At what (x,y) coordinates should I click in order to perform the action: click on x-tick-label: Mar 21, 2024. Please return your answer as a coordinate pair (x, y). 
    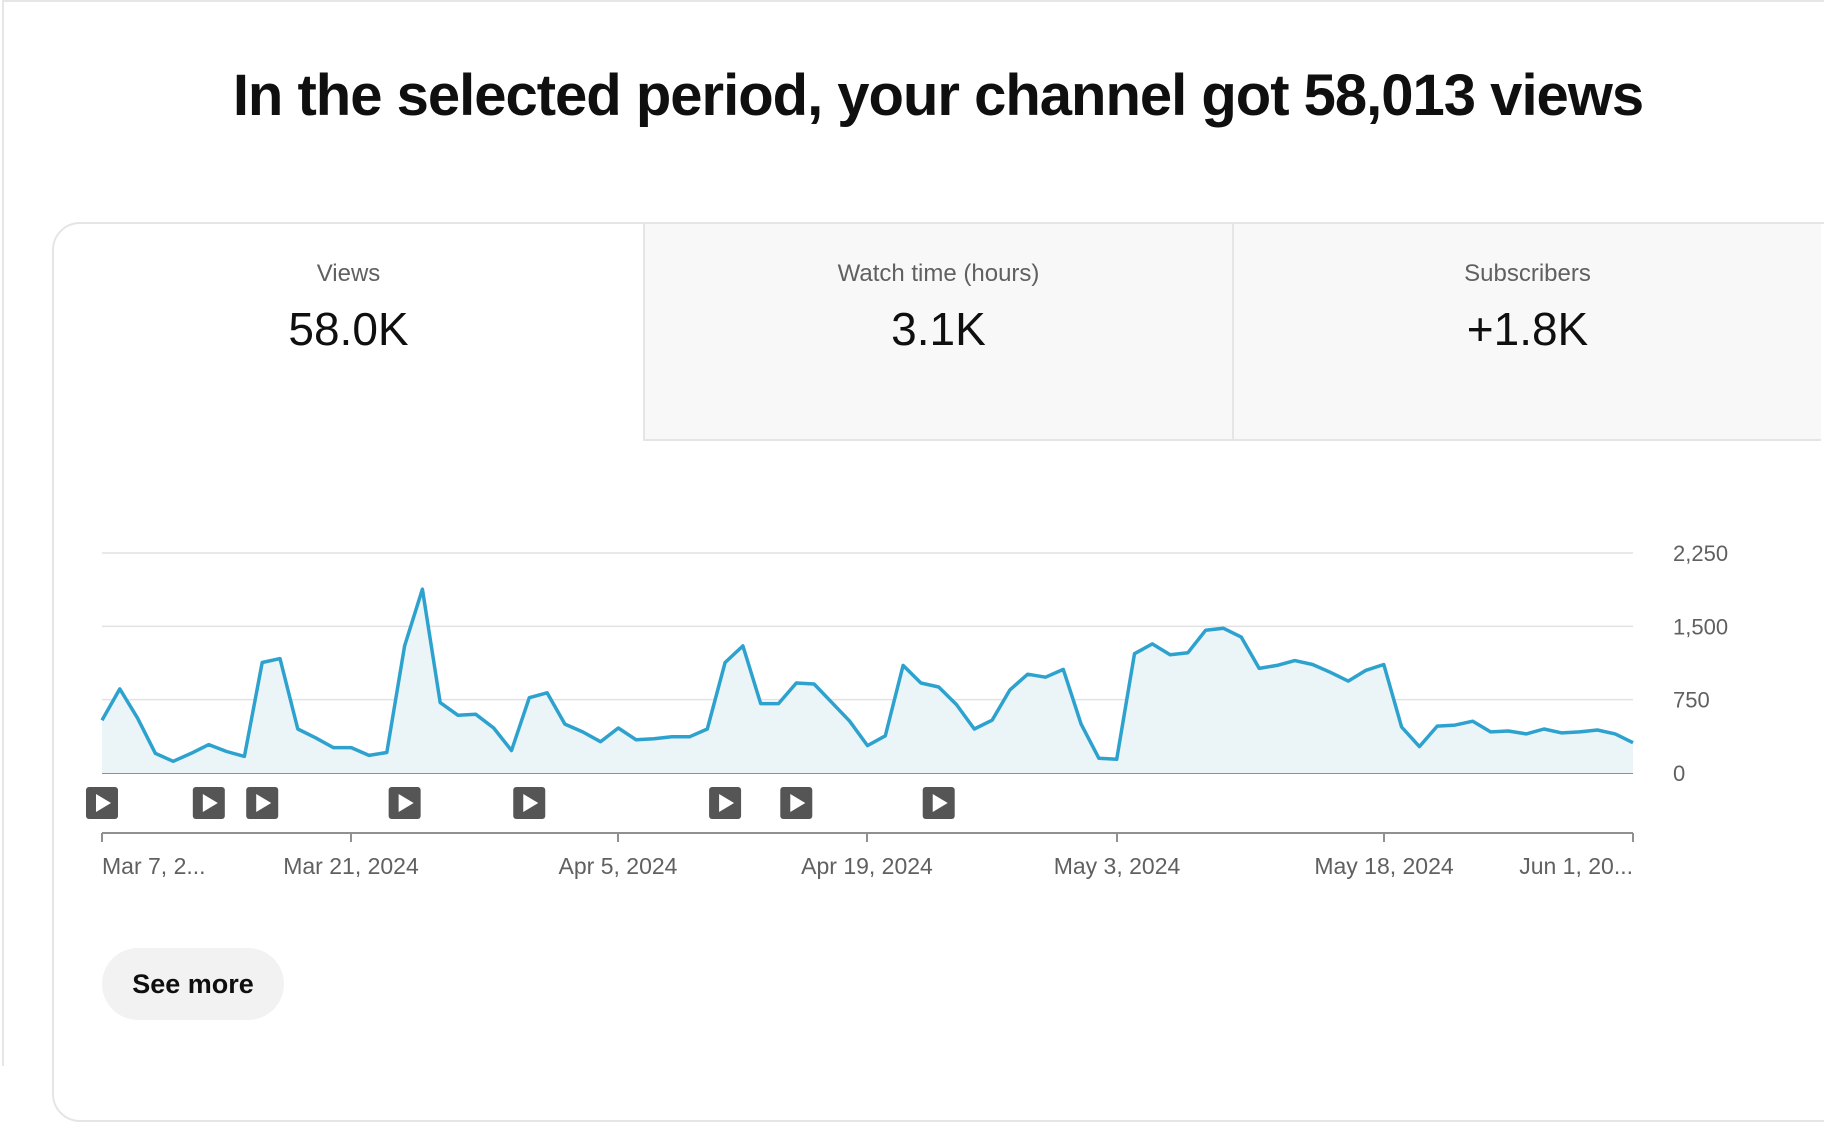
    Looking at the image, I should click on (351, 866).